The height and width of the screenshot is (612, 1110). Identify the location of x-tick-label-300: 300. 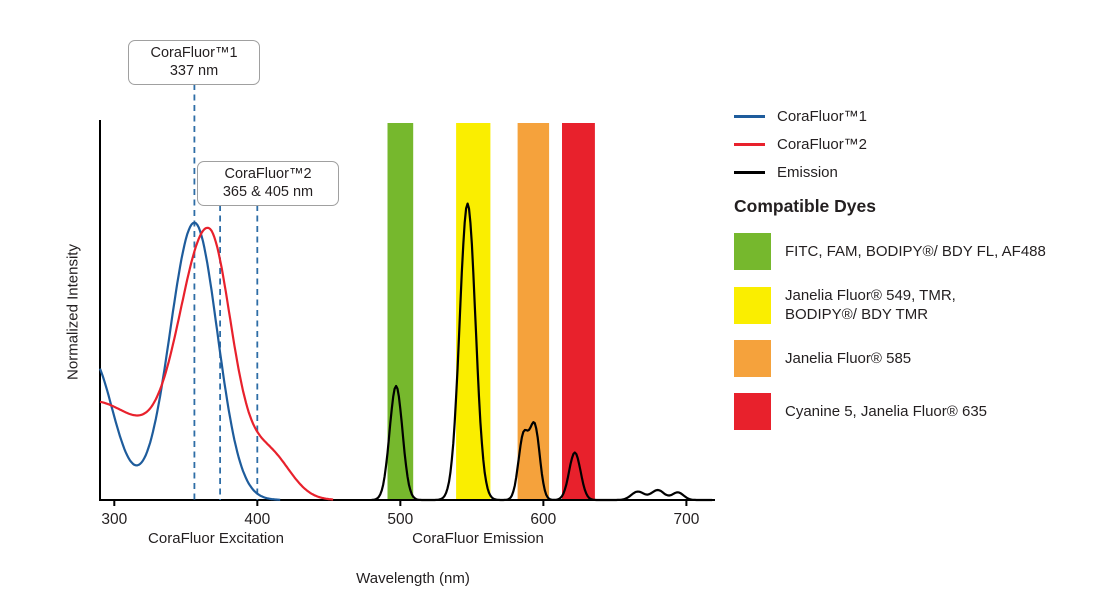
(114, 519).